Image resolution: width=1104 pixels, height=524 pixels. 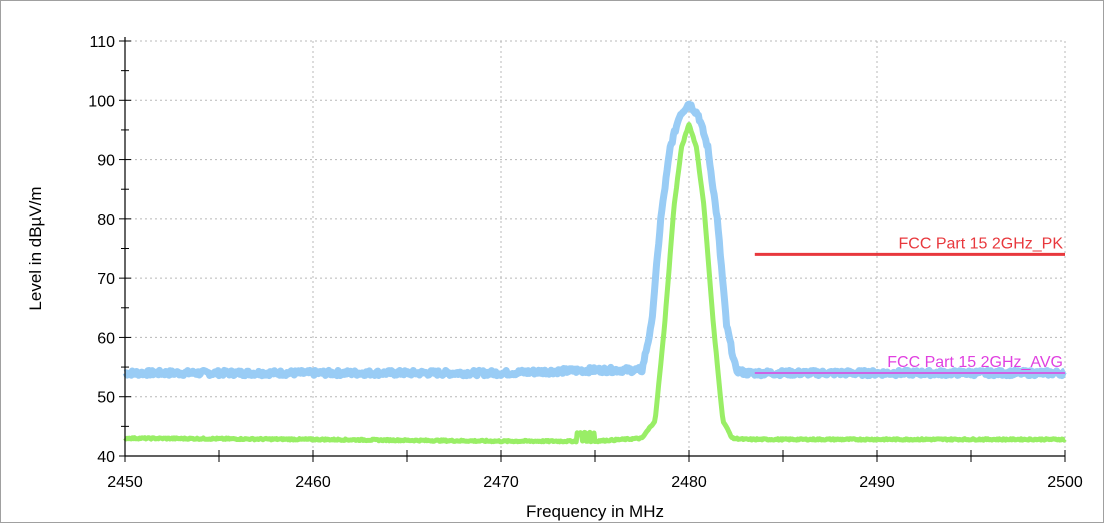 I want to click on y-tick-label: 110, so click(x=102, y=42).